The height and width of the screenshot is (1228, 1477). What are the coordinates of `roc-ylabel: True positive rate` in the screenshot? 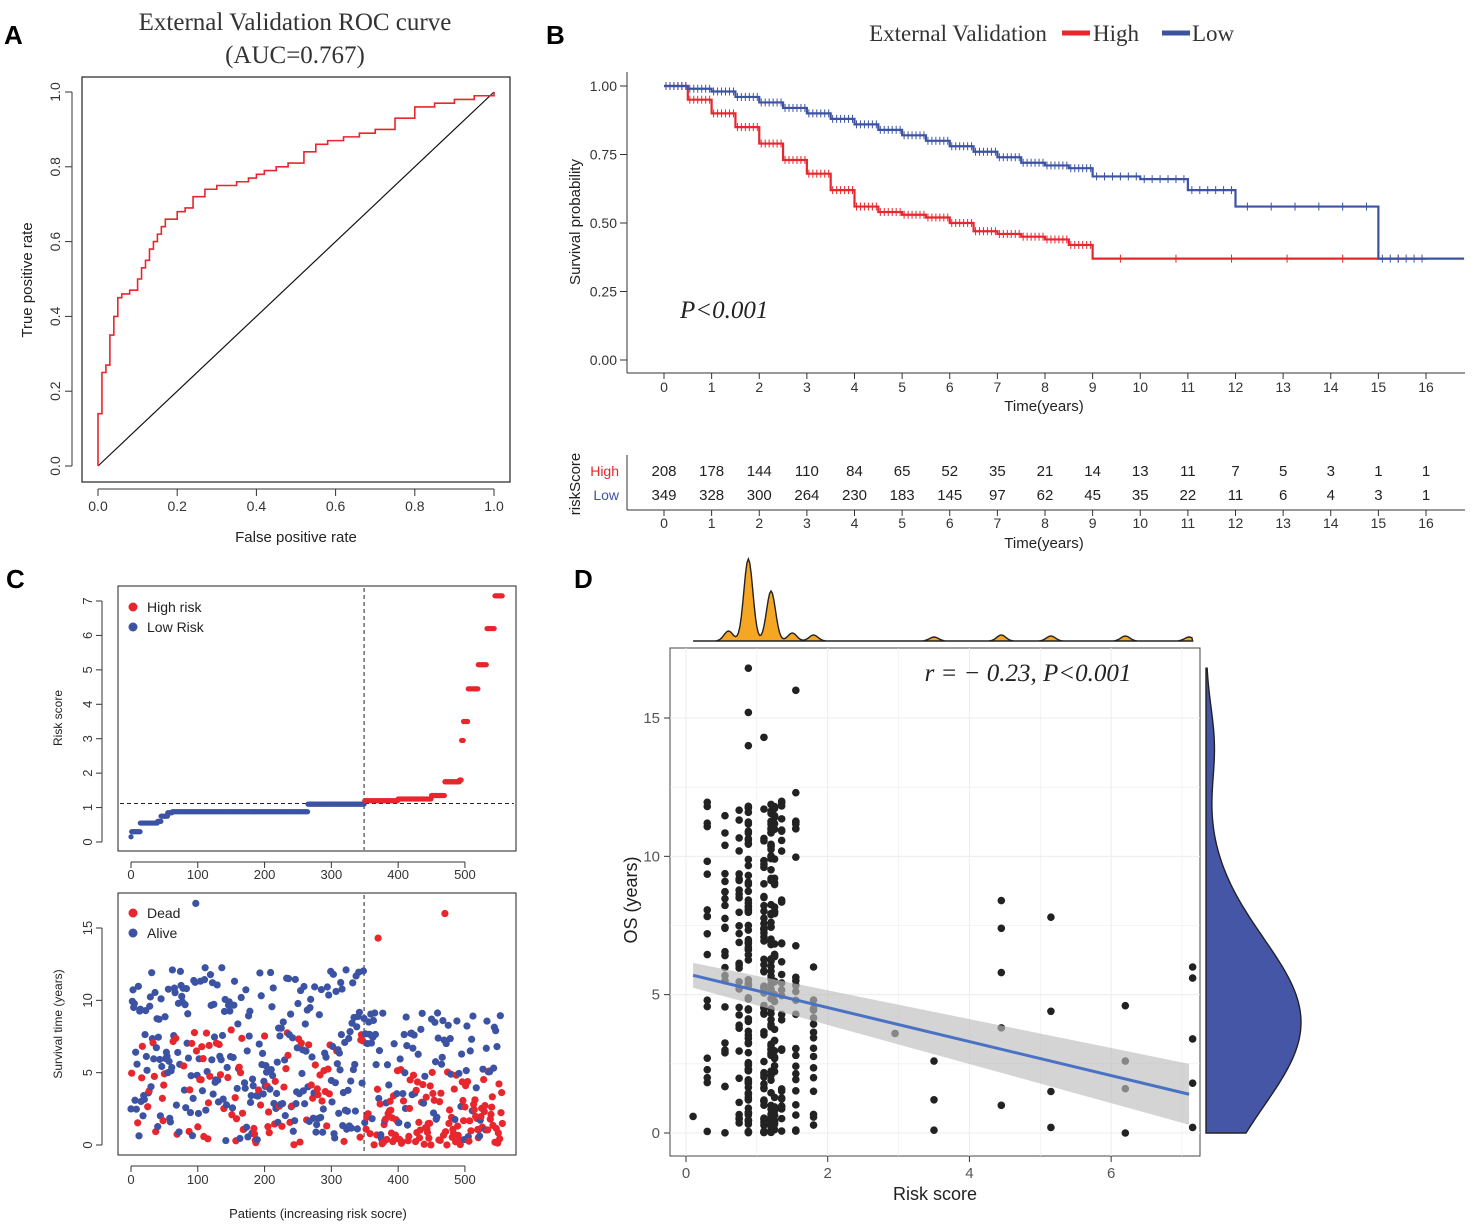 It's located at (27, 279).